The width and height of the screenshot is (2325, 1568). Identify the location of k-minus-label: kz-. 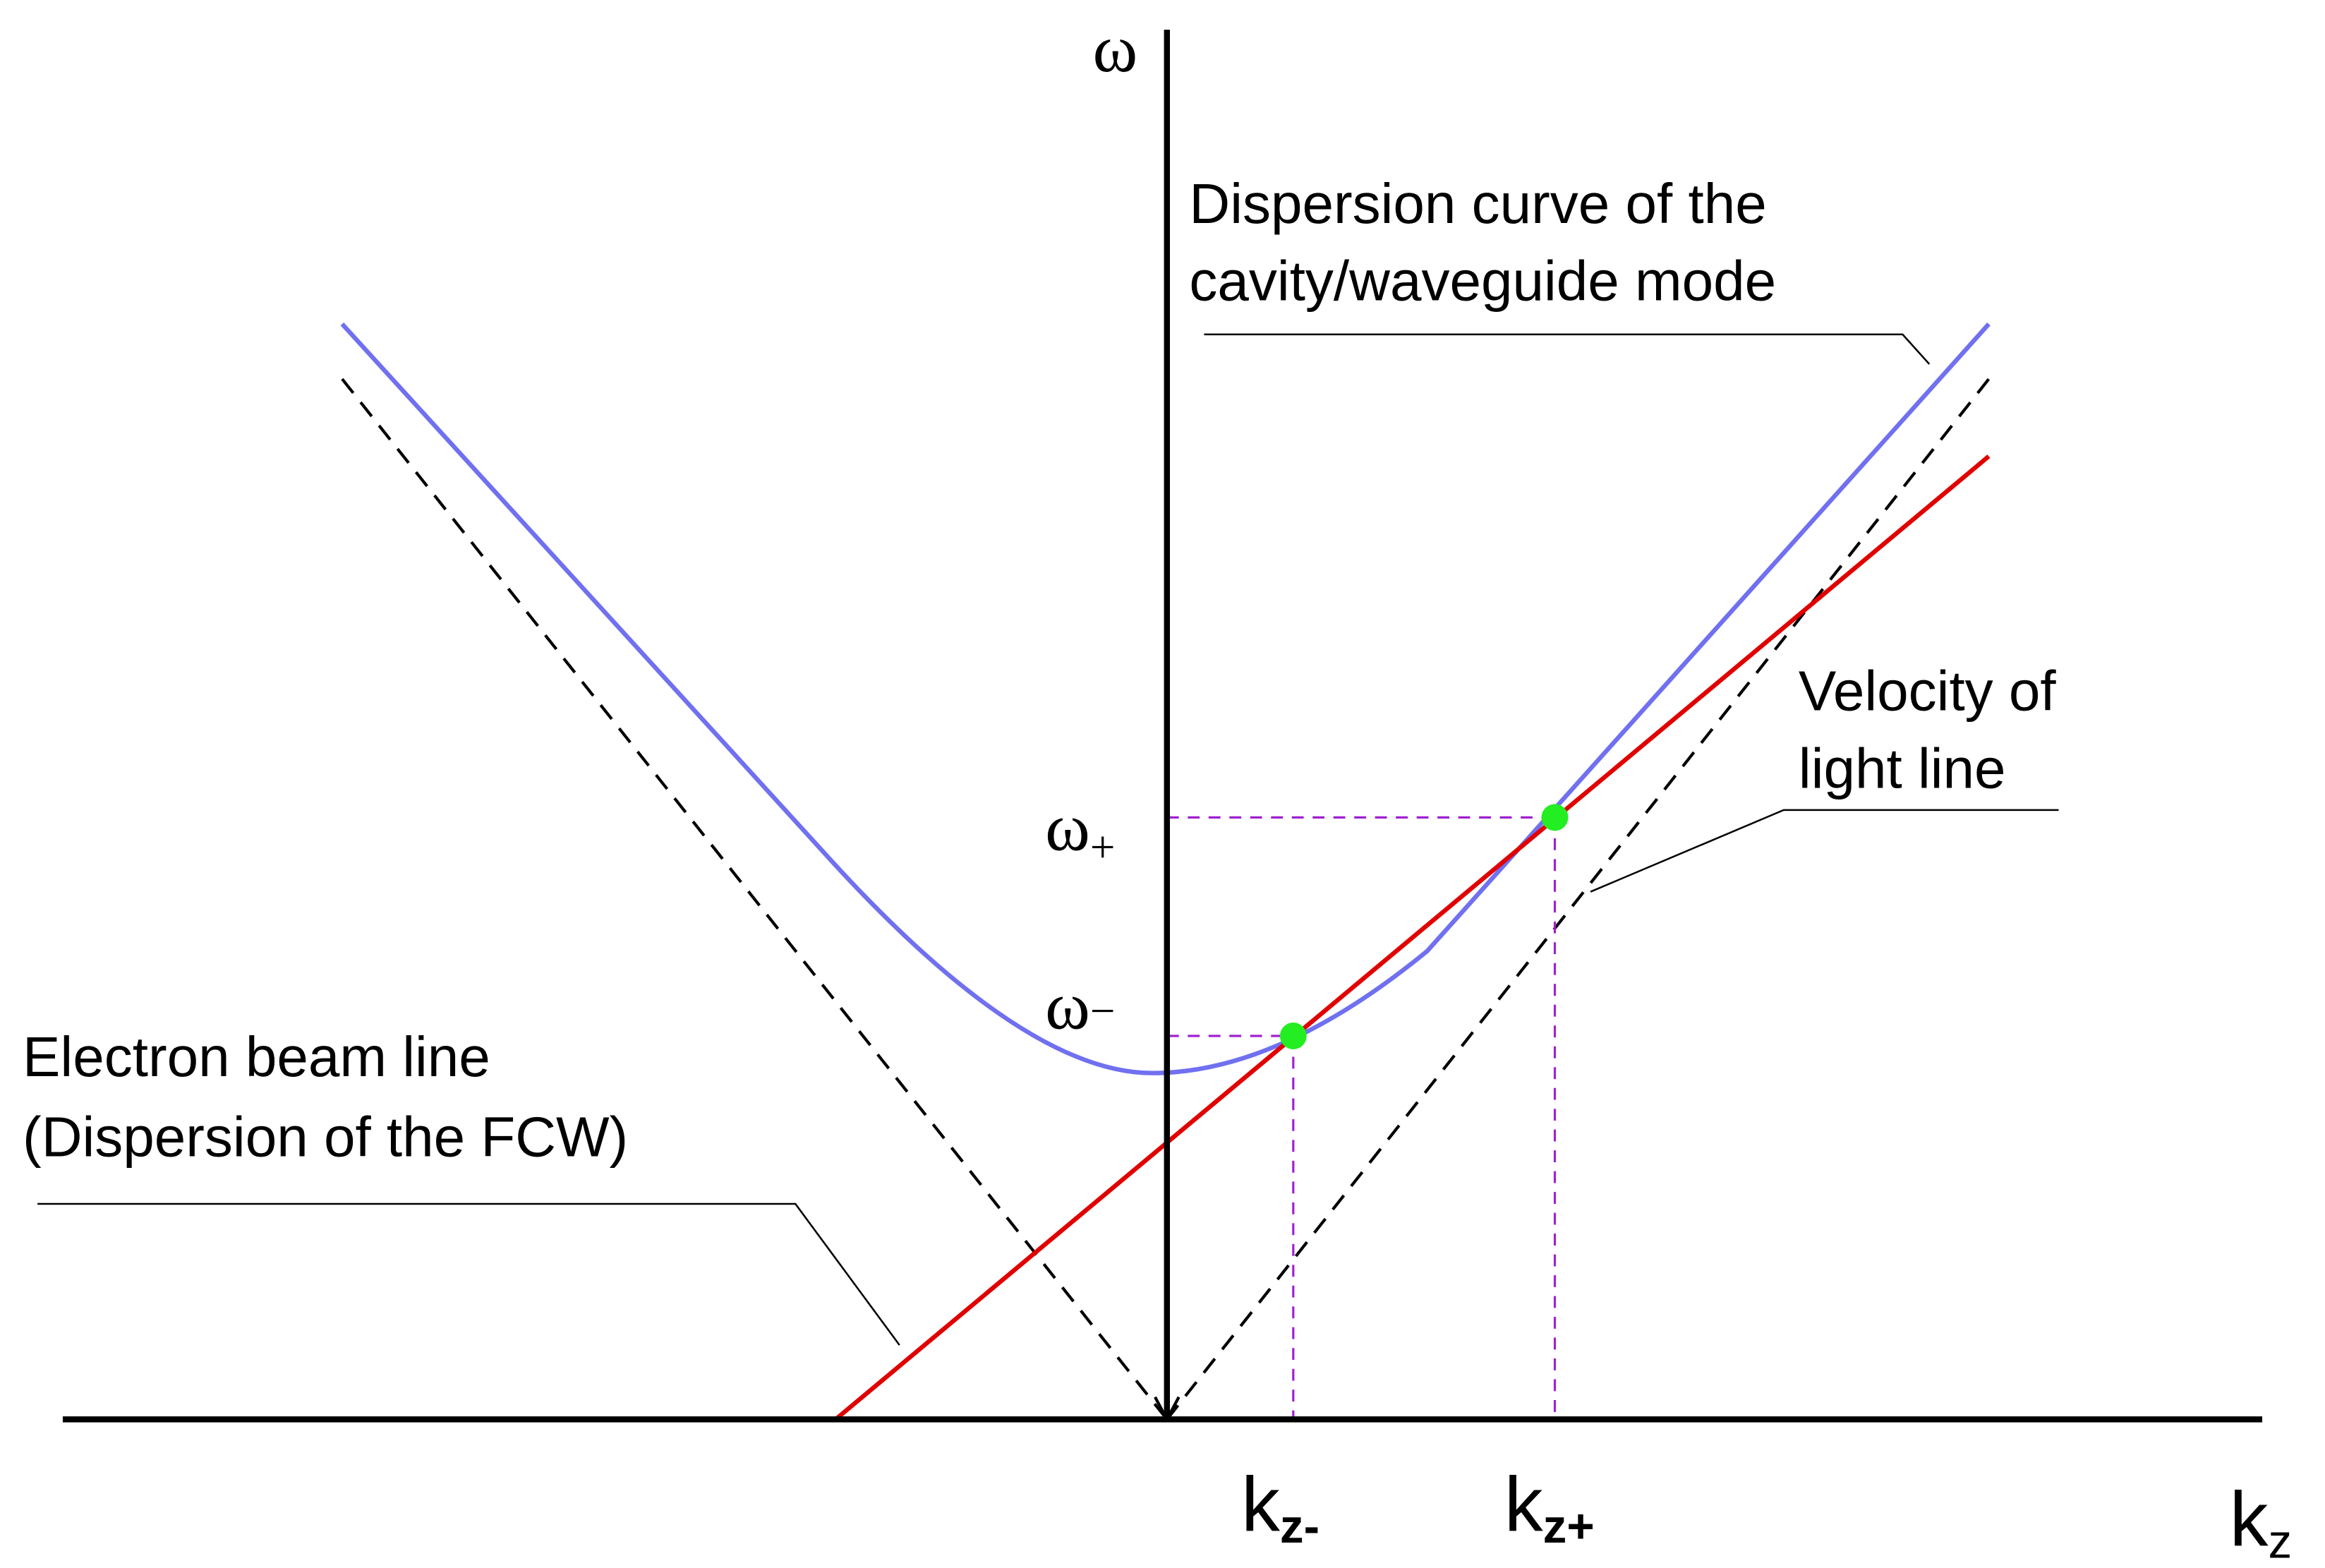
(1280, 1507).